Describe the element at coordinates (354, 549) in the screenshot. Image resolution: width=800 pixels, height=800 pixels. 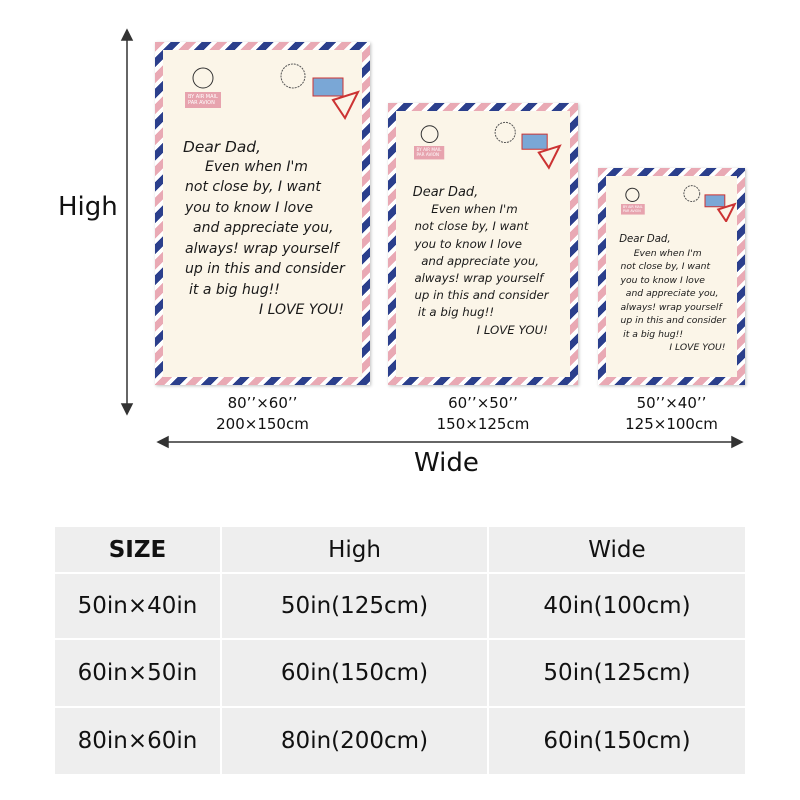
I see `header-cell: High` at that location.